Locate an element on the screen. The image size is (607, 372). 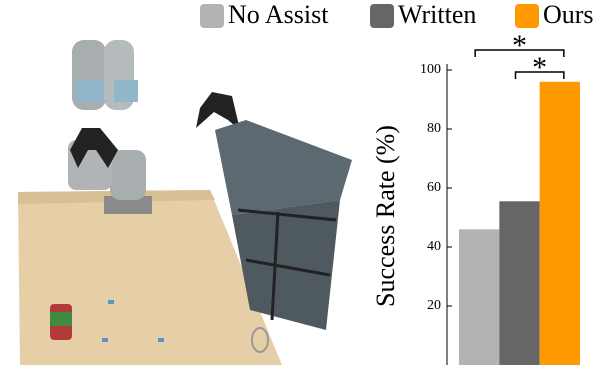
y-tick-label: 100 is located at coordinates (430, 69).